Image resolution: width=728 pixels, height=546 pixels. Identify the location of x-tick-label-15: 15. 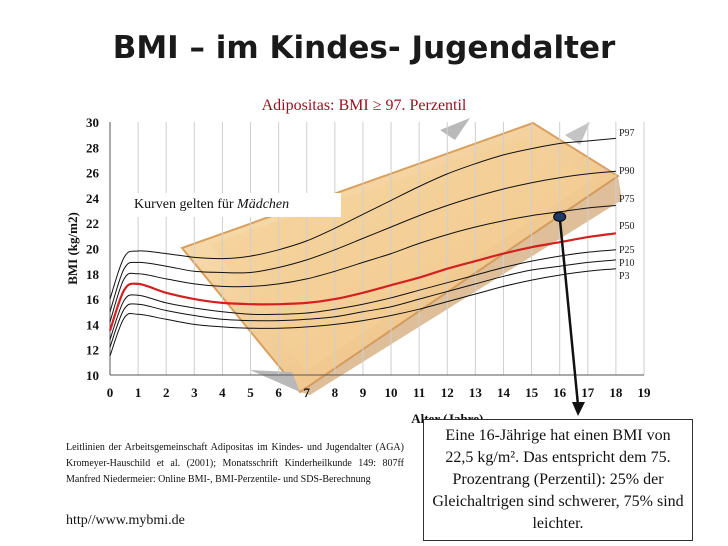
(532, 392).